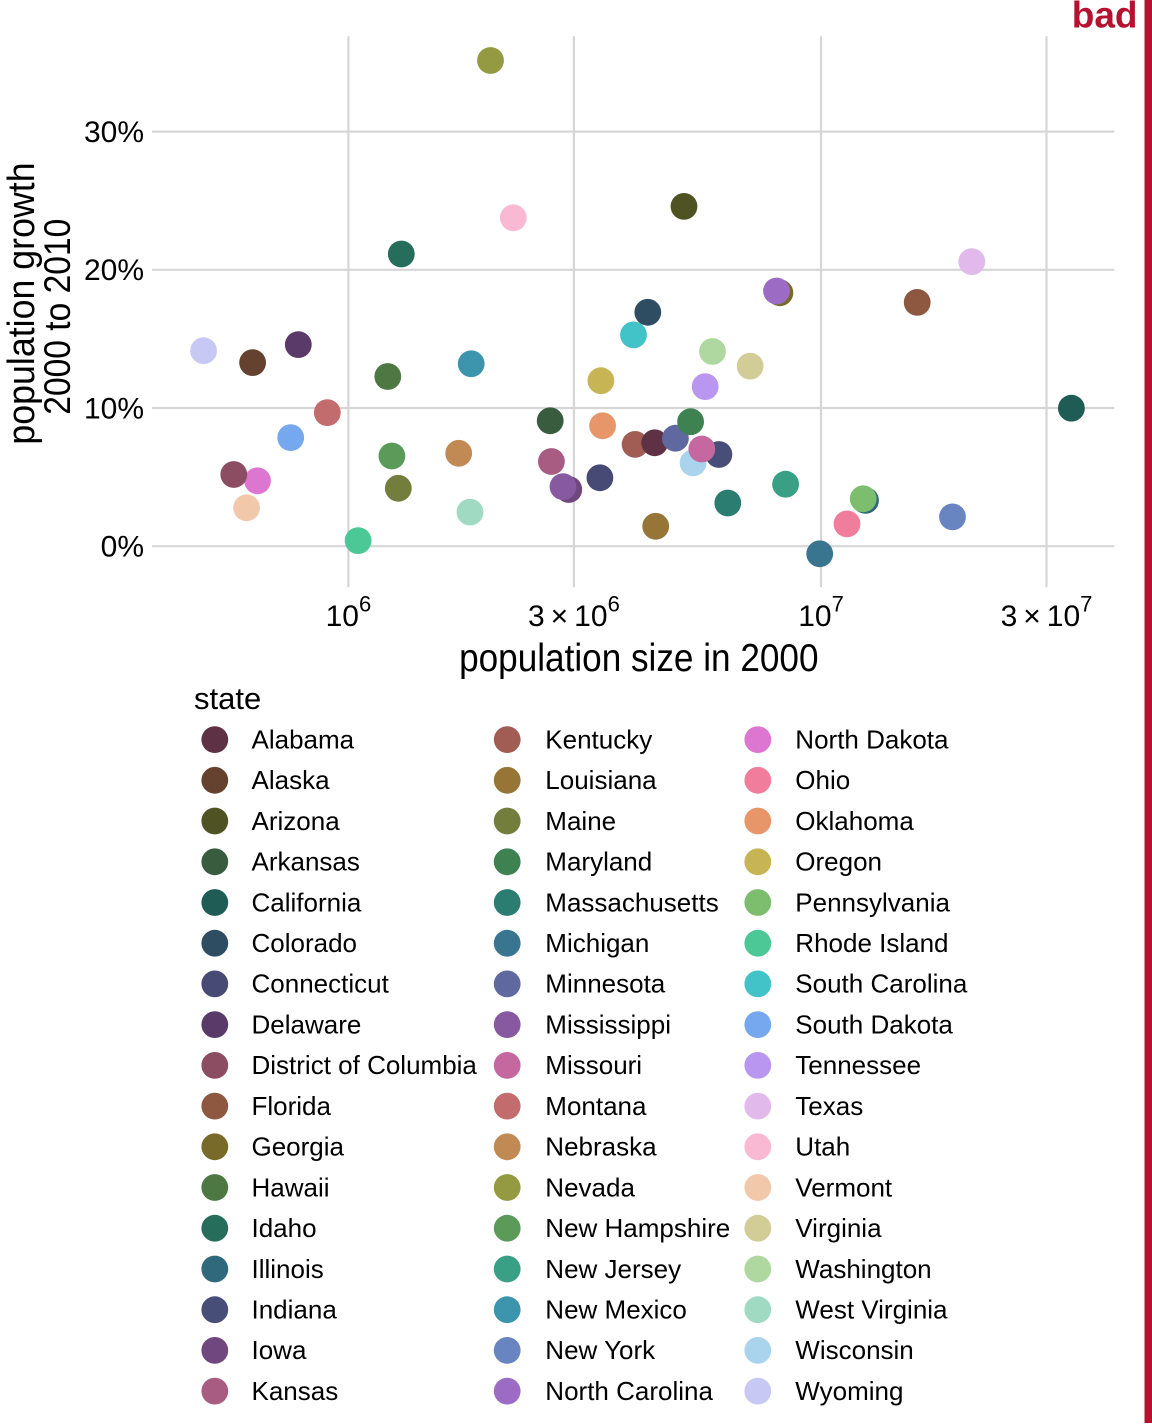 The height and width of the screenshot is (1428, 1152). I want to click on svg-text: Alabama, so click(303, 739).